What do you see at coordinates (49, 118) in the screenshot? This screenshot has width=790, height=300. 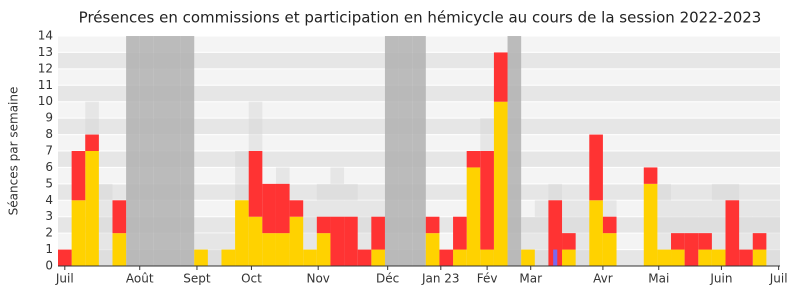 I see `y-tick-label: 9` at bounding box center [49, 118].